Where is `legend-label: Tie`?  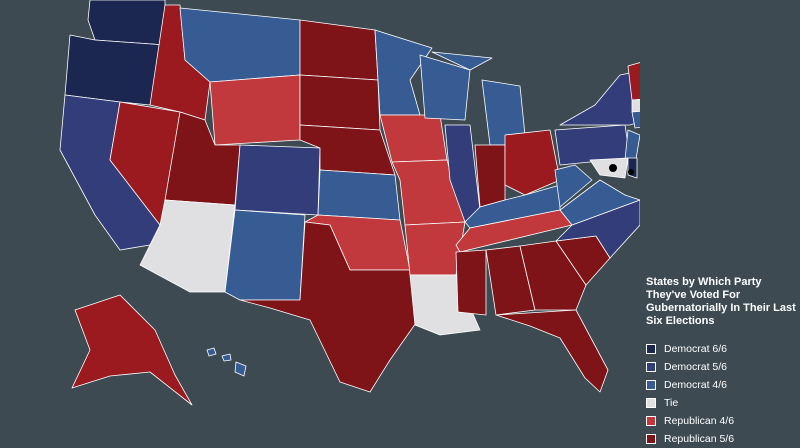
legend-label: Tie is located at coordinates (671, 403).